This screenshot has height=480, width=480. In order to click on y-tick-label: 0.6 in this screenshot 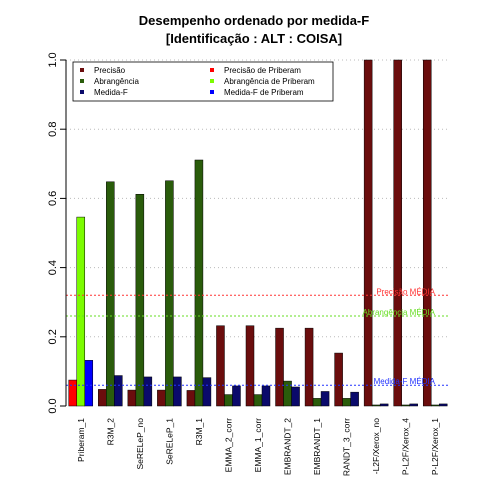, I will do `click(53, 198)`.